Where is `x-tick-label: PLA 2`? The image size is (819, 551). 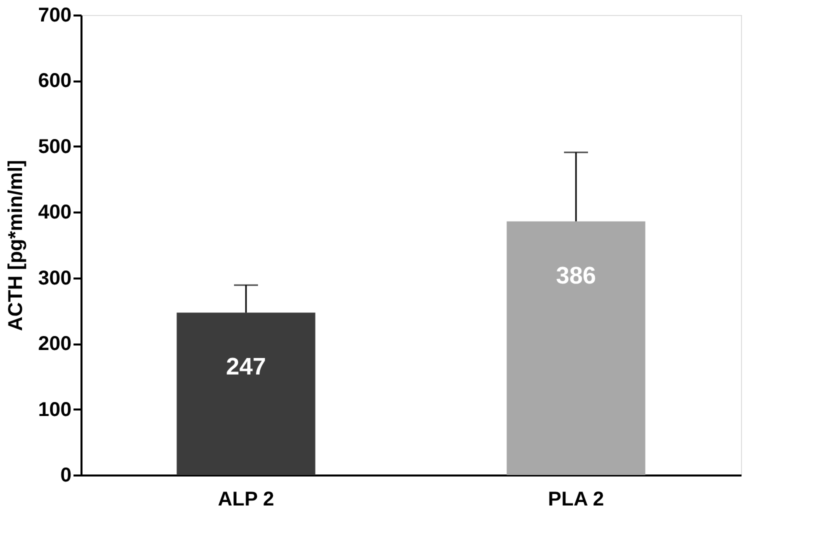
x-tick-label: PLA 2 is located at coordinates (576, 499).